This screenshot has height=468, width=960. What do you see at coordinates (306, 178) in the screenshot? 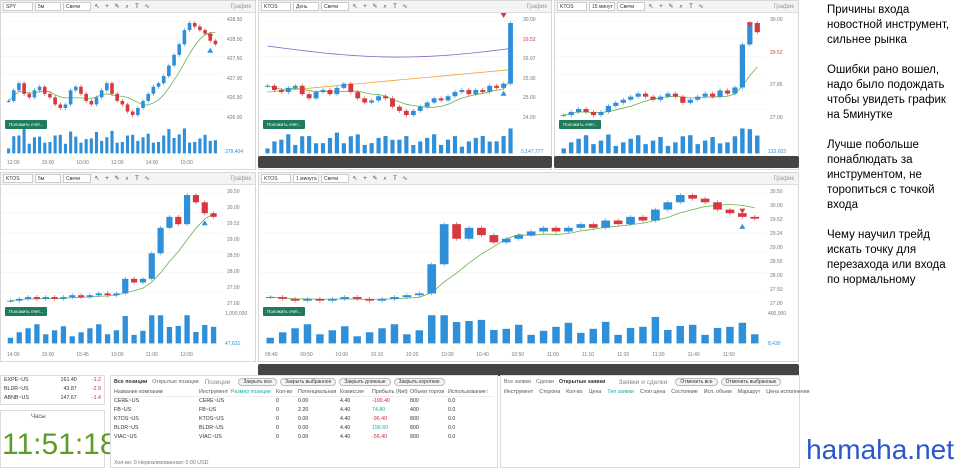
I see `interval-select: 1 минута` at bounding box center [306, 178].